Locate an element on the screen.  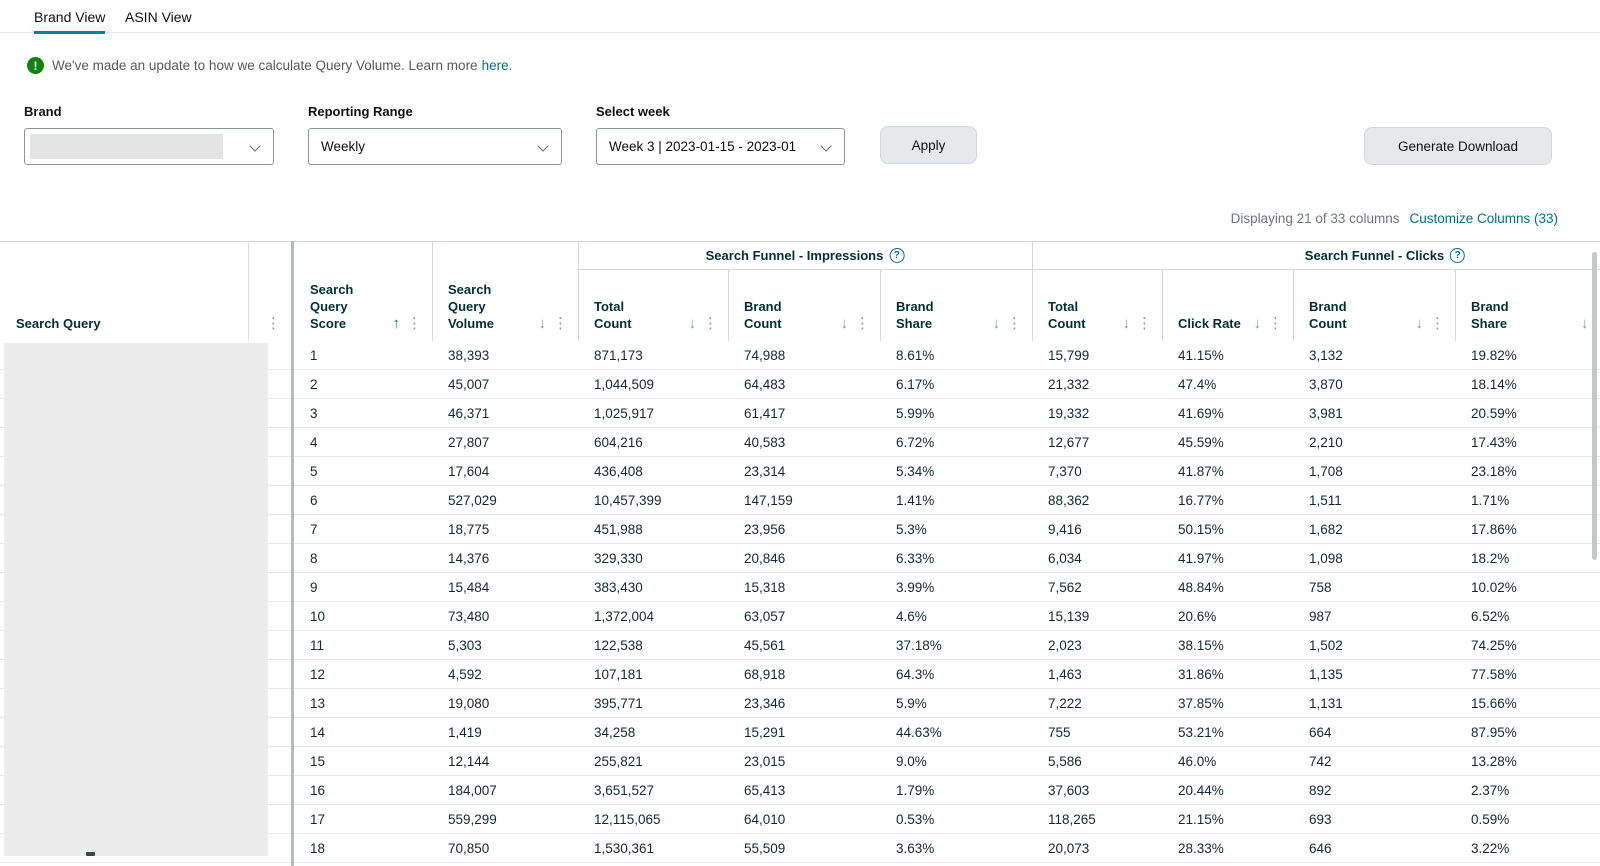
cell-search-query-score: 7 is located at coordinates (314, 529).